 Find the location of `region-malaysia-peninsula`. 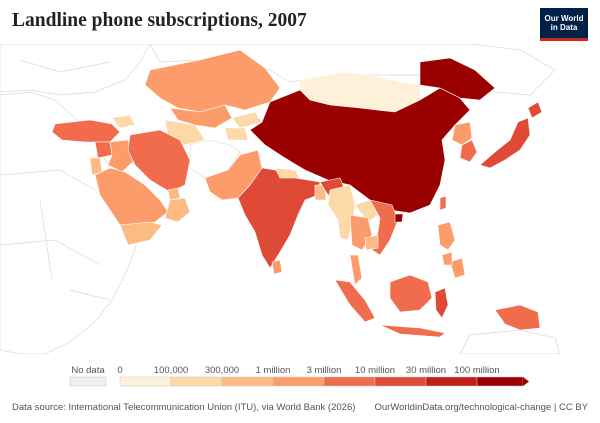

region-malaysia-peninsula is located at coordinates (356, 270).